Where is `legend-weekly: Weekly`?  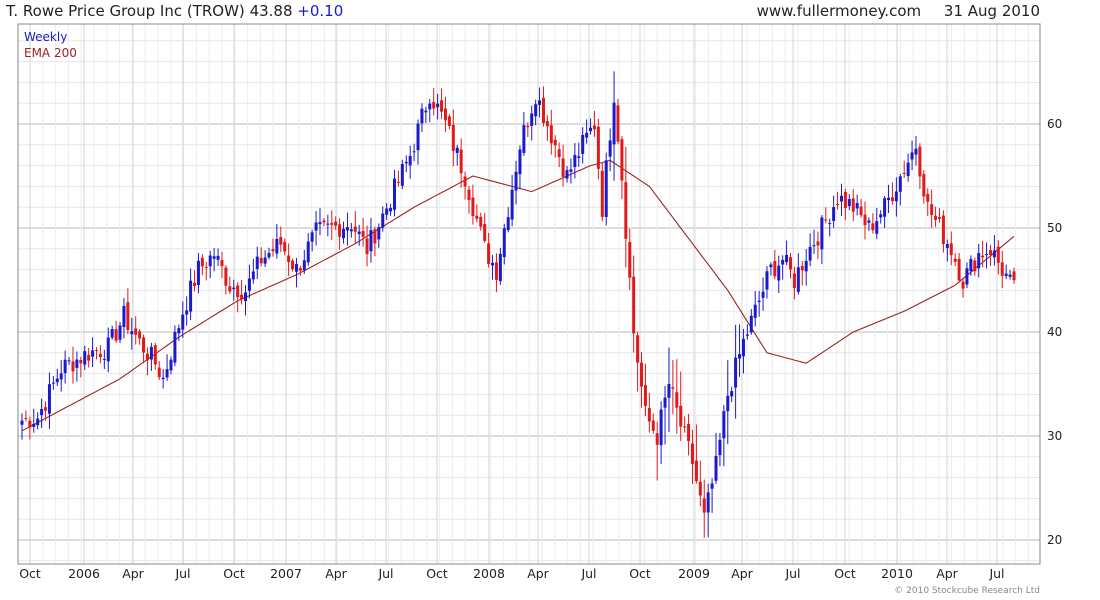
legend-weekly: Weekly is located at coordinates (46, 37).